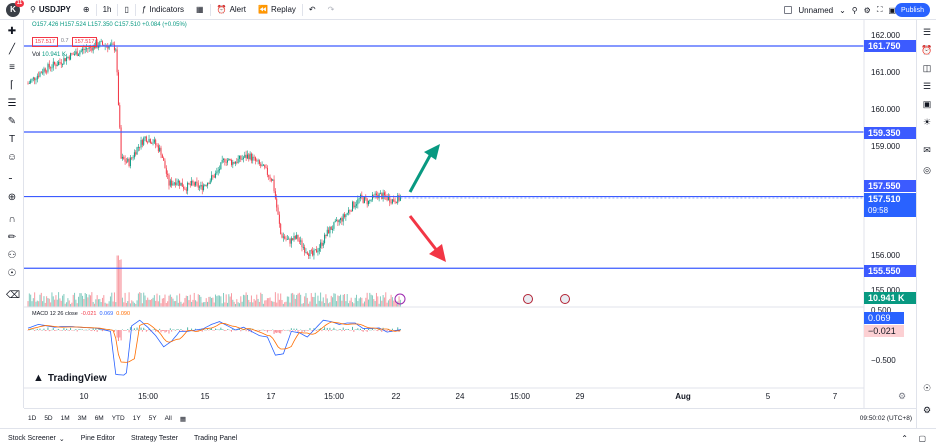 The width and height of the screenshot is (936, 448). I want to click on tab-trading-panel: Trading Panel, so click(215, 438).